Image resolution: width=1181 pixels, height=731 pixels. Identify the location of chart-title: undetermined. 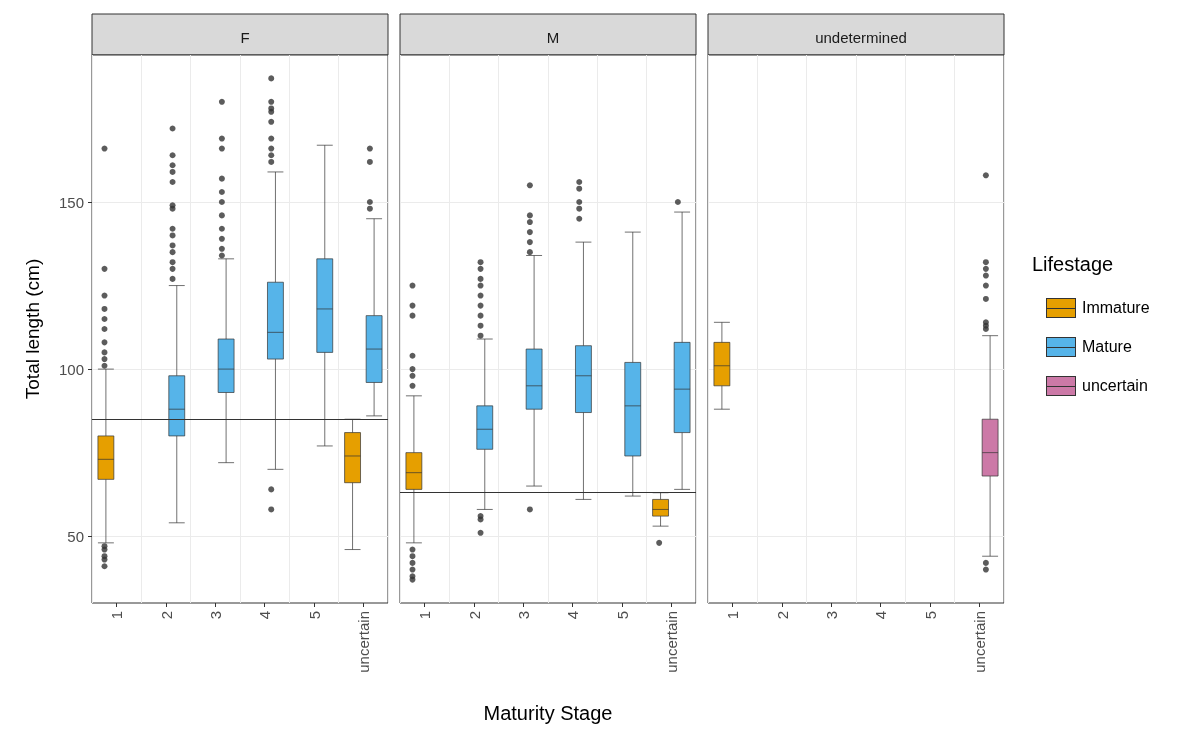
(861, 37).